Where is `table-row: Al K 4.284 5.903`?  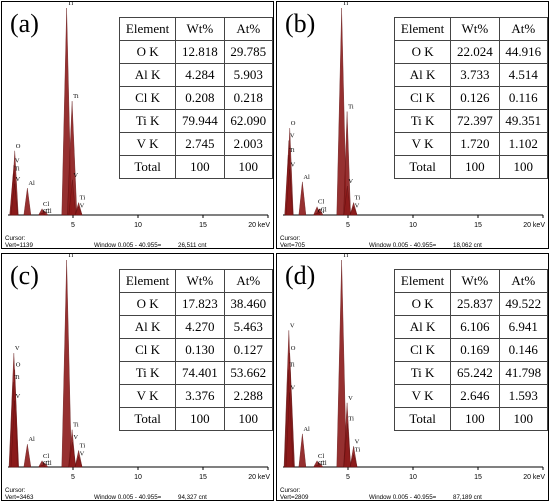
table-row: Al K 4.284 5.903 is located at coordinates (196, 75).